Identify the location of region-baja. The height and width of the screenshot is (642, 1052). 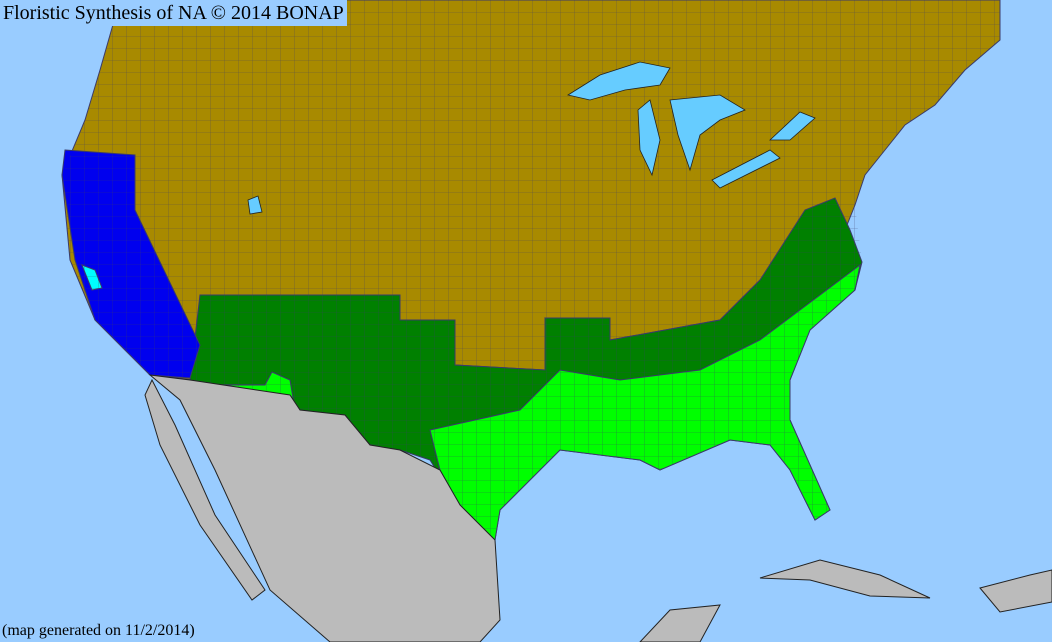
(205, 489).